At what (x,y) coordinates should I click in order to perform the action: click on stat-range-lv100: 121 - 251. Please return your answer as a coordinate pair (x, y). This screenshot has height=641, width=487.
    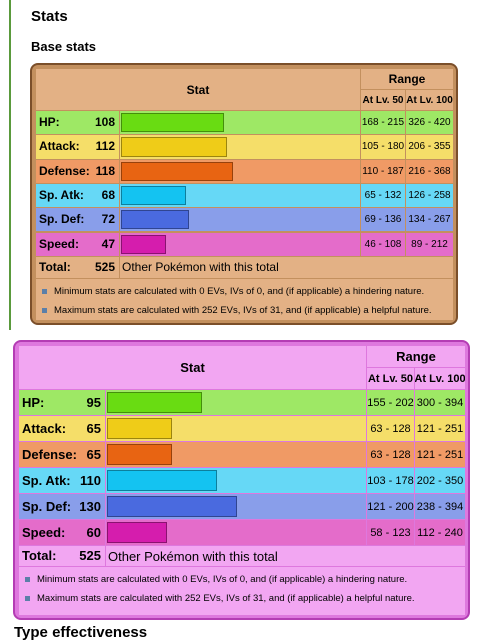
    Looking at the image, I should click on (440, 454).